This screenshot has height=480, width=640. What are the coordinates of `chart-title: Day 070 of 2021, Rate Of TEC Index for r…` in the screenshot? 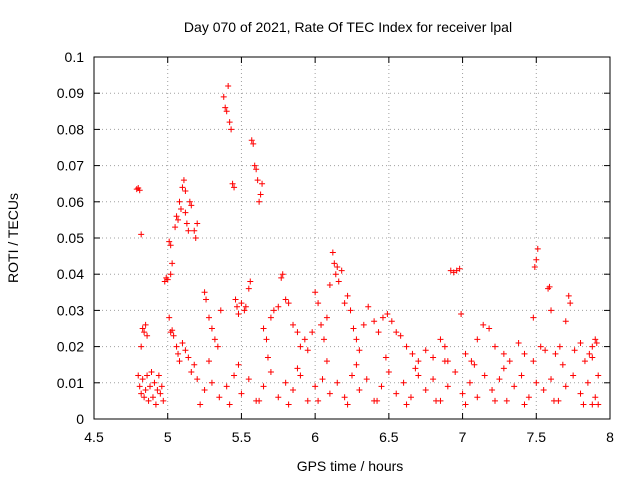 It's located at (348, 27).